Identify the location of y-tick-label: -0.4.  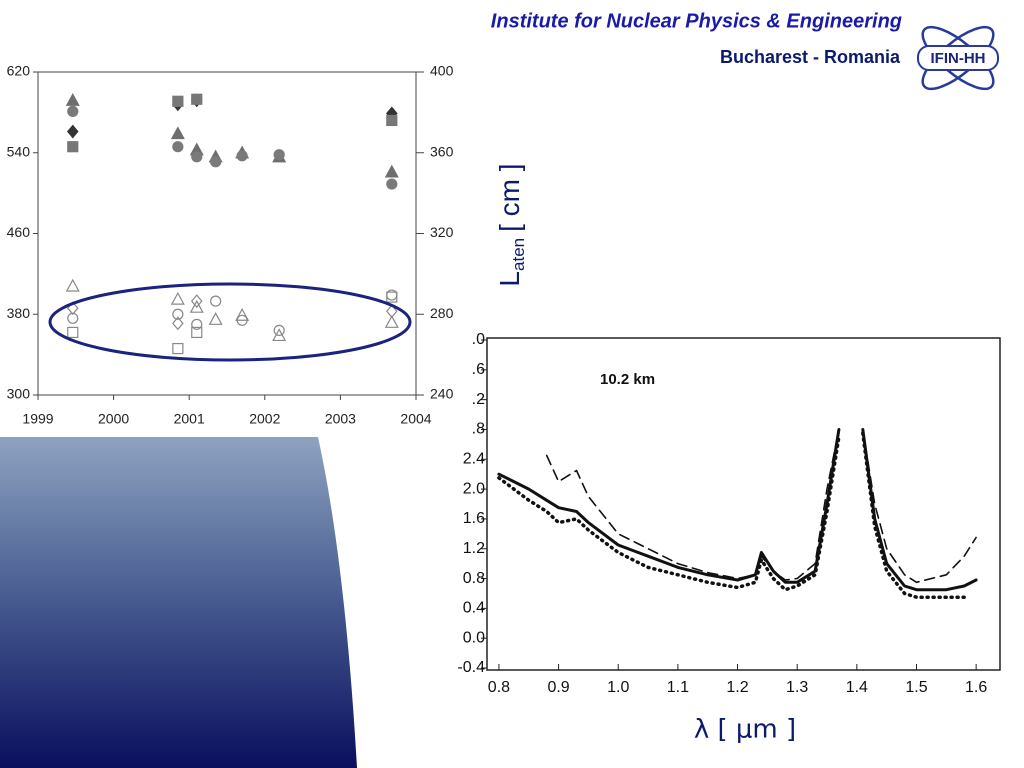
(471, 667).